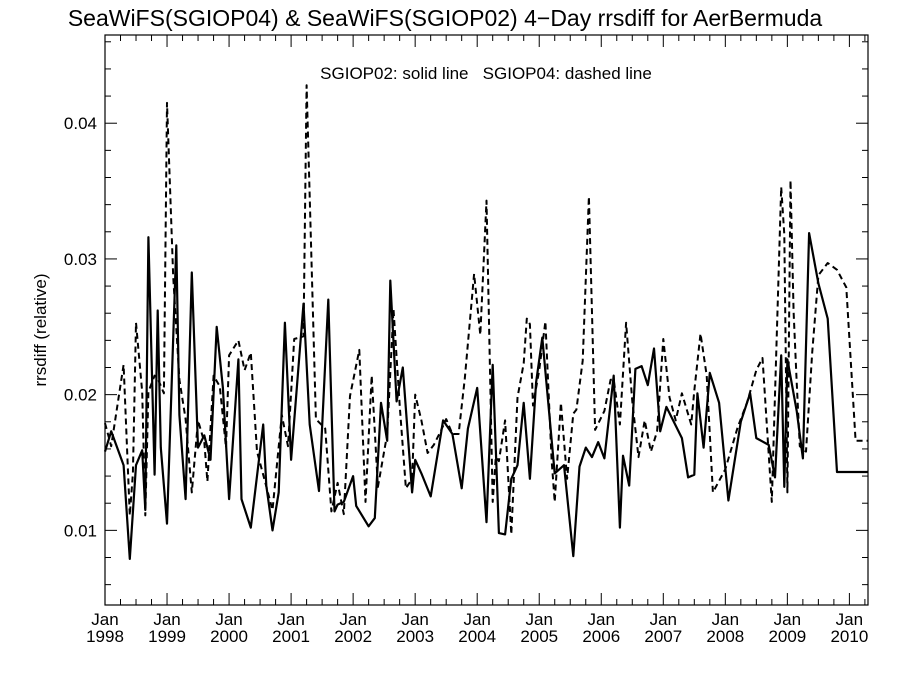  Describe the element at coordinates (539, 636) in the screenshot. I see `x-tick-label-year: 2005` at that location.